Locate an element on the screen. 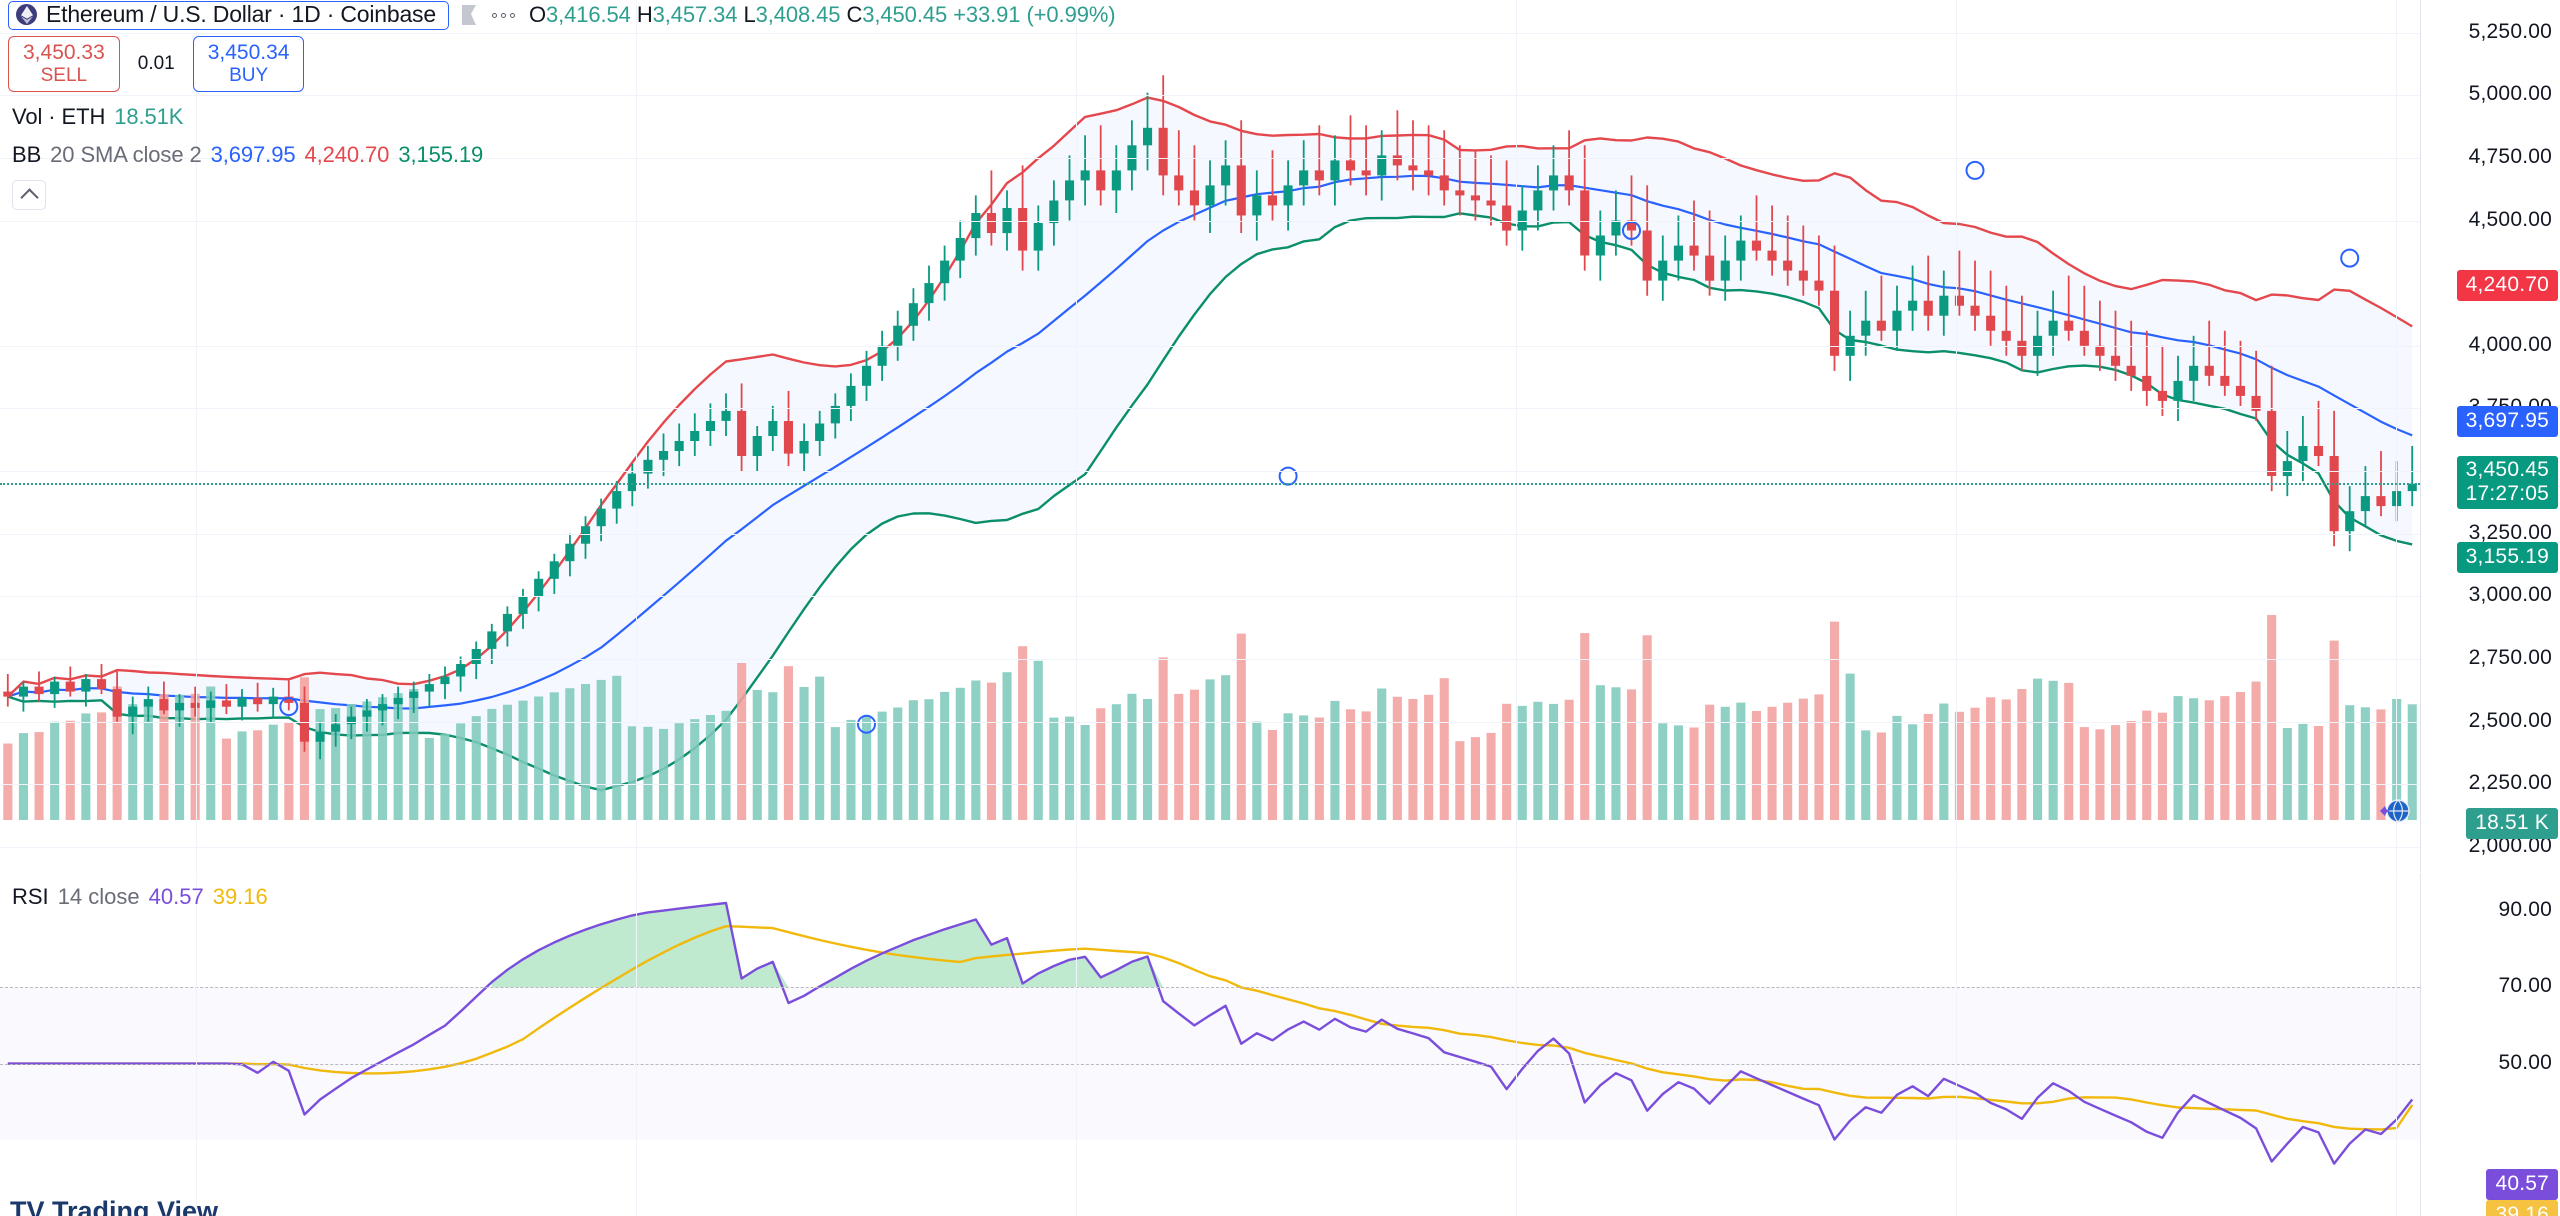 The width and height of the screenshot is (2560, 1216). bb-upper-badge: 4,240.70 is located at coordinates (2507, 286).